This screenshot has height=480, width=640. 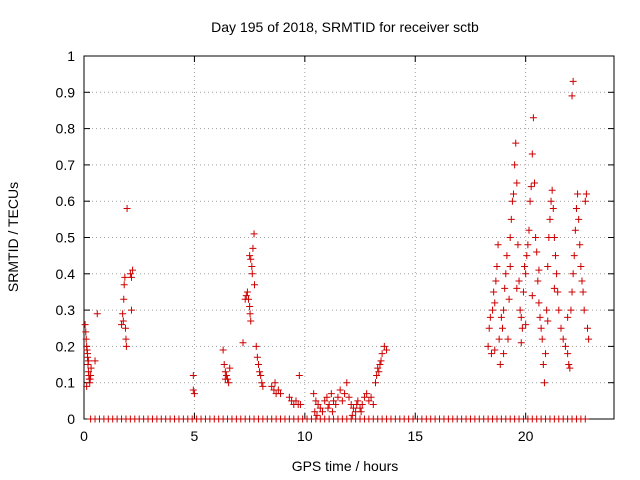 I want to click on y-tick-label: 1, so click(x=71, y=56).